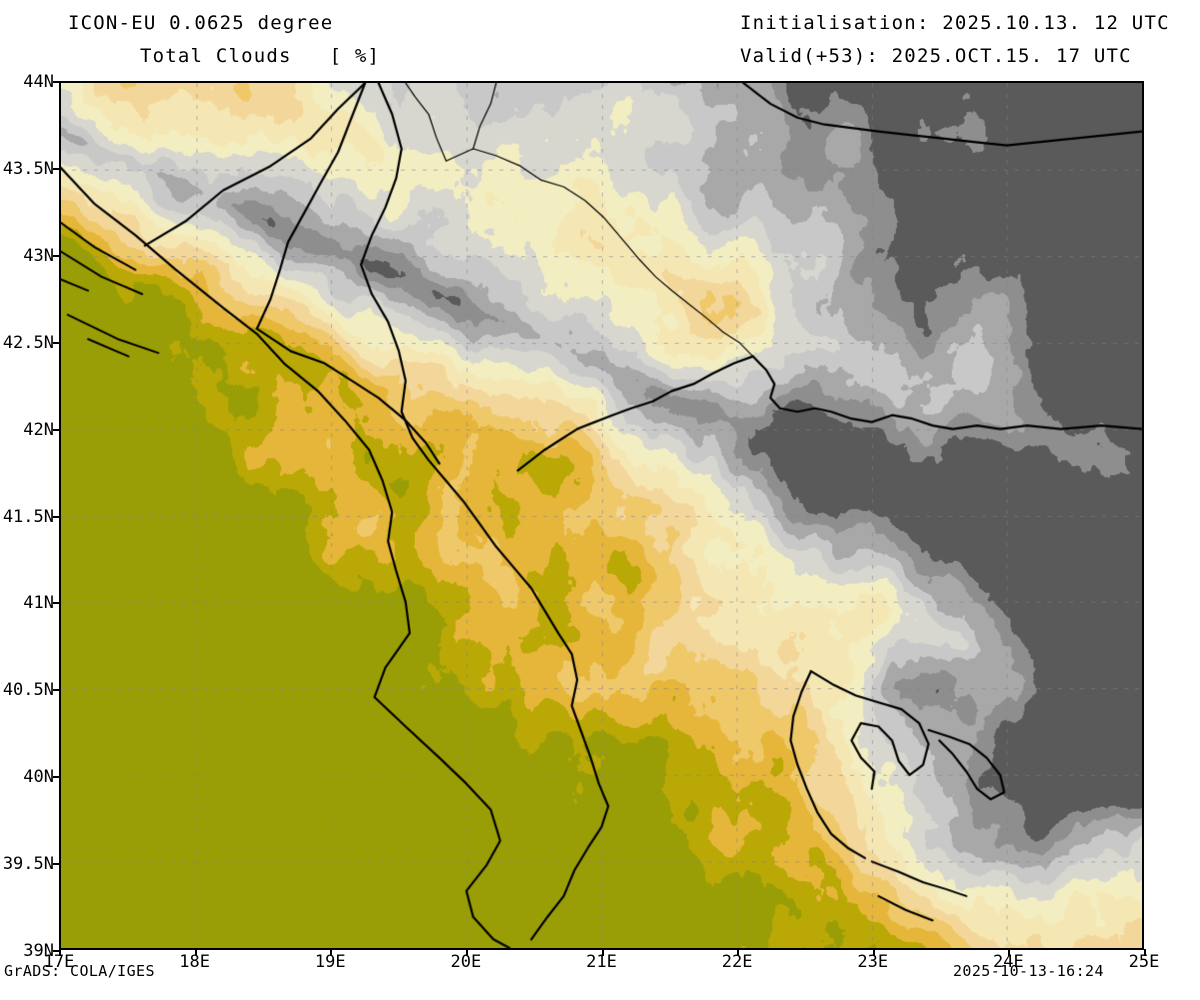  Describe the element at coordinates (201, 23) in the screenshot. I see `model-title: ICON-EU 0.0625 degree` at that location.